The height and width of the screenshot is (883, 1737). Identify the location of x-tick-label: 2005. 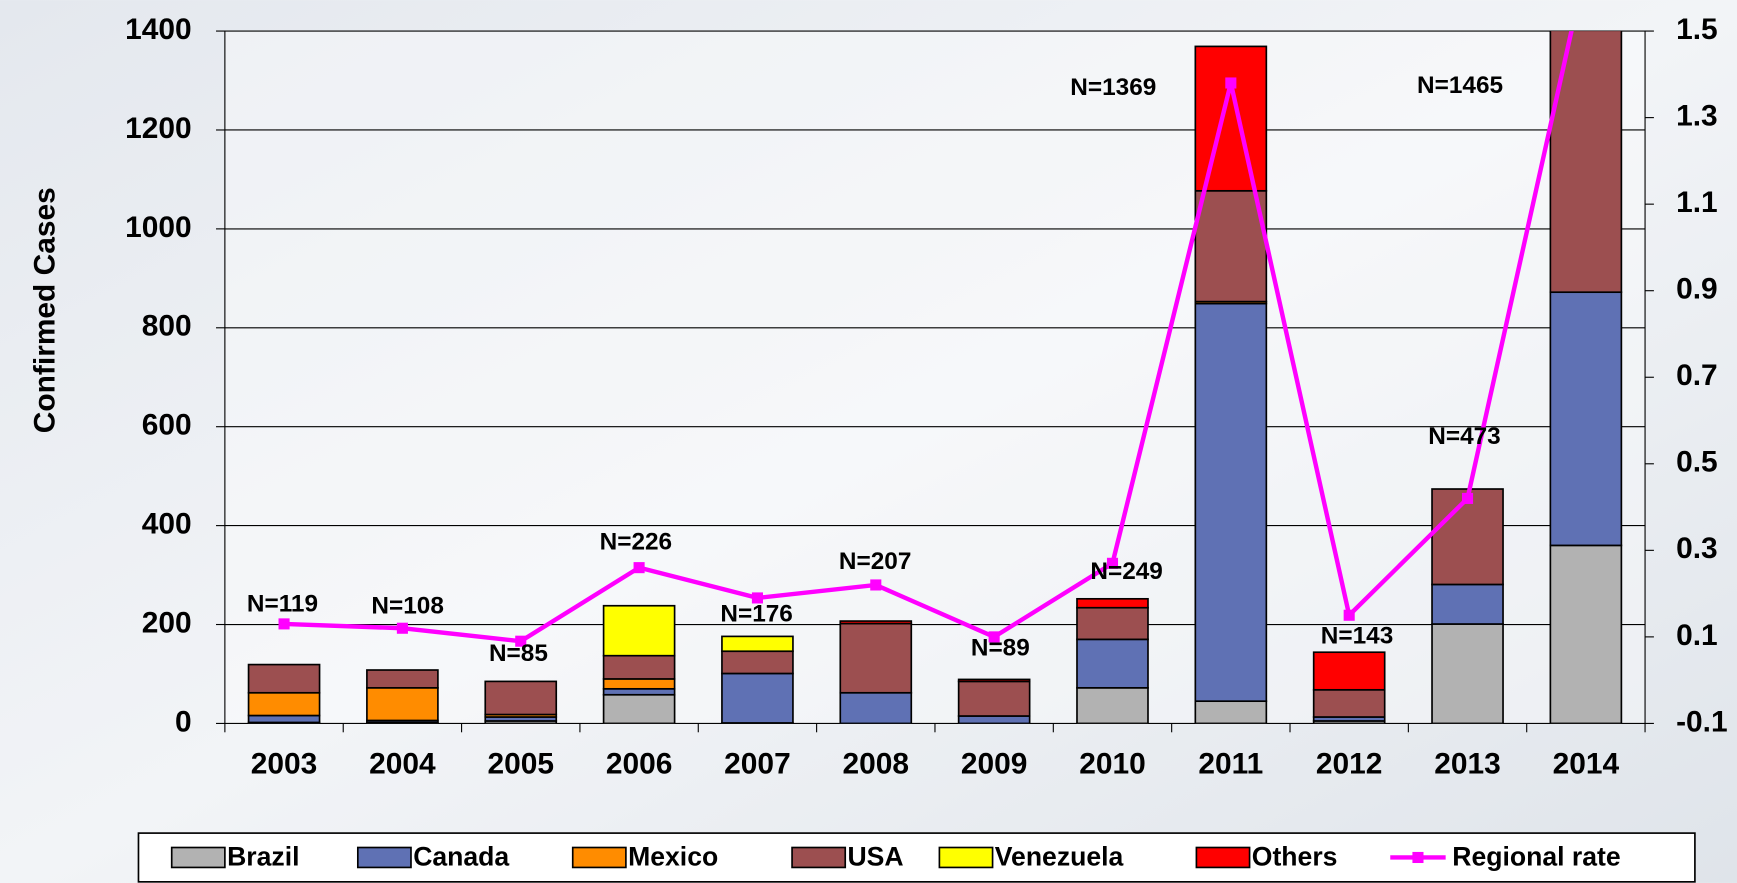
(520, 763).